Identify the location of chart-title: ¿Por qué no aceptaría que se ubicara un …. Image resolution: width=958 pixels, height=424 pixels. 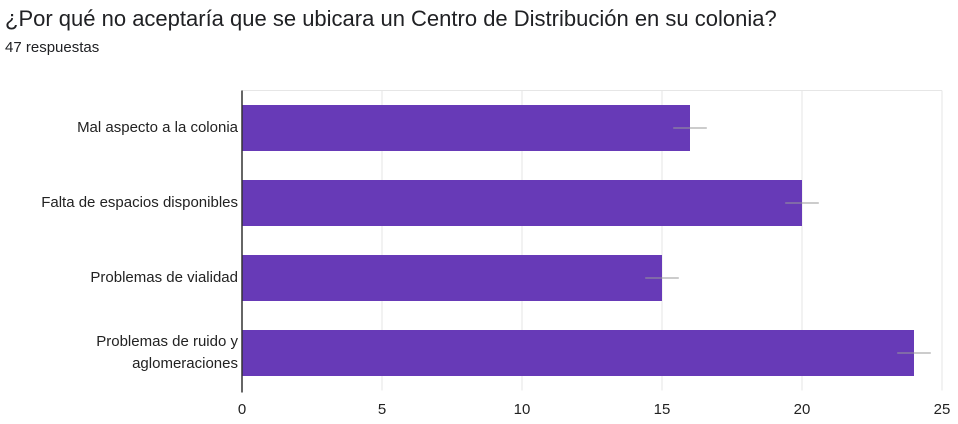
(391, 18).